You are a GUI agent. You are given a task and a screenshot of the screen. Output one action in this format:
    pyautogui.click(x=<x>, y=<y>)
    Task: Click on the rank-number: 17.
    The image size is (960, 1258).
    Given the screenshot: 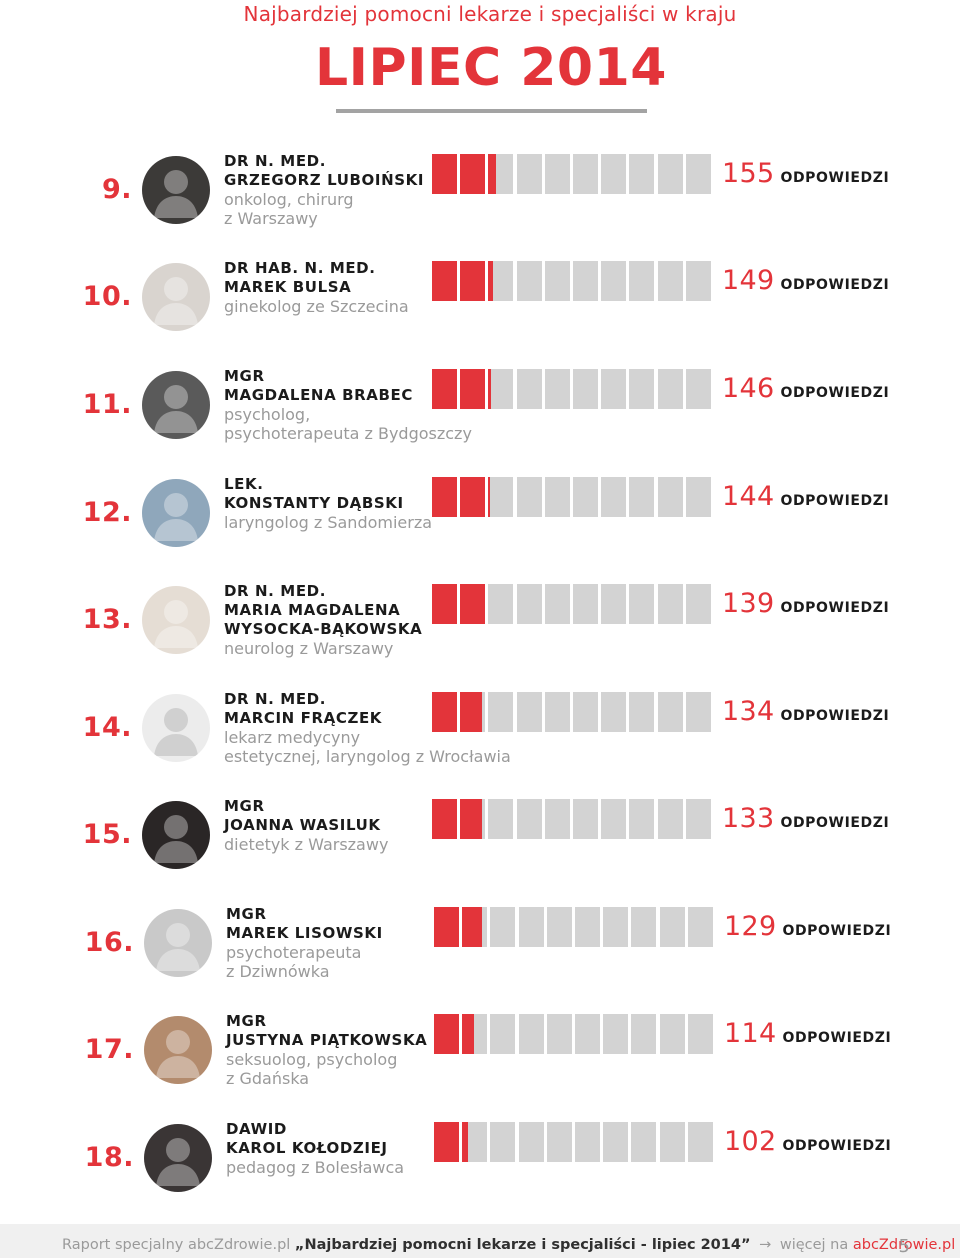 What is the action you would take?
    pyautogui.click(x=109, y=1049)
    